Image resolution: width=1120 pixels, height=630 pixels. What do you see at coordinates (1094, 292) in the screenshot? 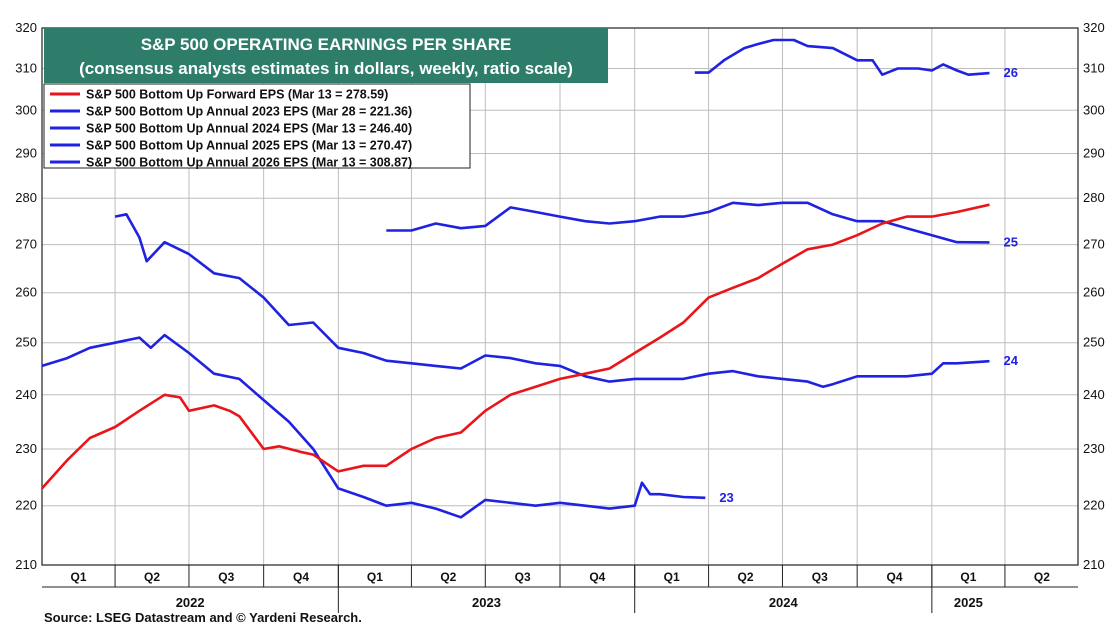
I see `y-tick-label-right: 260` at bounding box center [1094, 292].